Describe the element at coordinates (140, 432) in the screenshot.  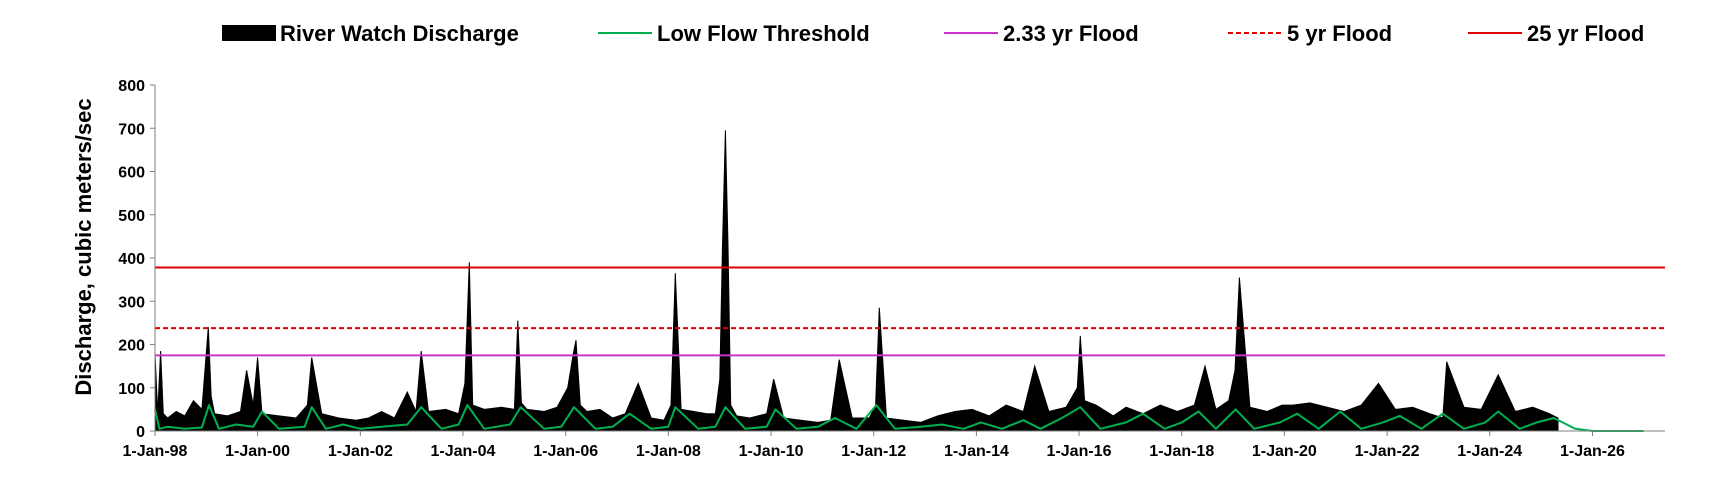
I see `y-tick-label: 0` at that location.